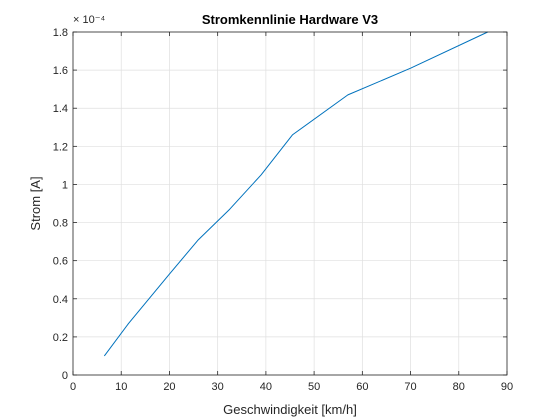 The width and height of the screenshot is (560, 420). Describe the element at coordinates (410, 387) in the screenshot. I see `x-tick-label: 70` at that location.